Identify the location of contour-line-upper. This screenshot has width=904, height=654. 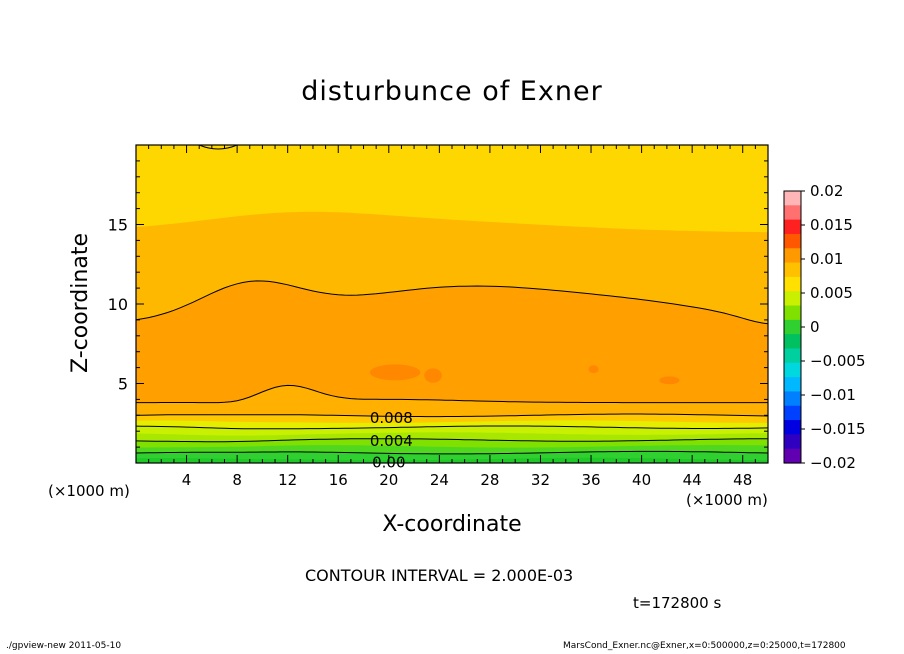
(452, 302).